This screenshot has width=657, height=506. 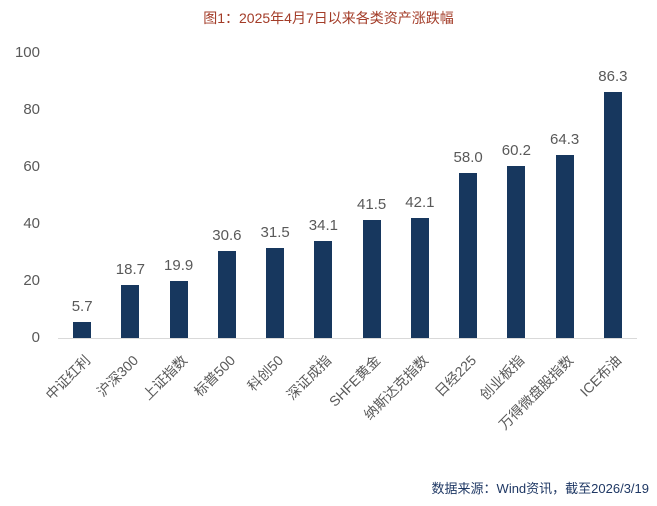 I want to click on bar-value-label: 58.0, so click(x=468, y=157).